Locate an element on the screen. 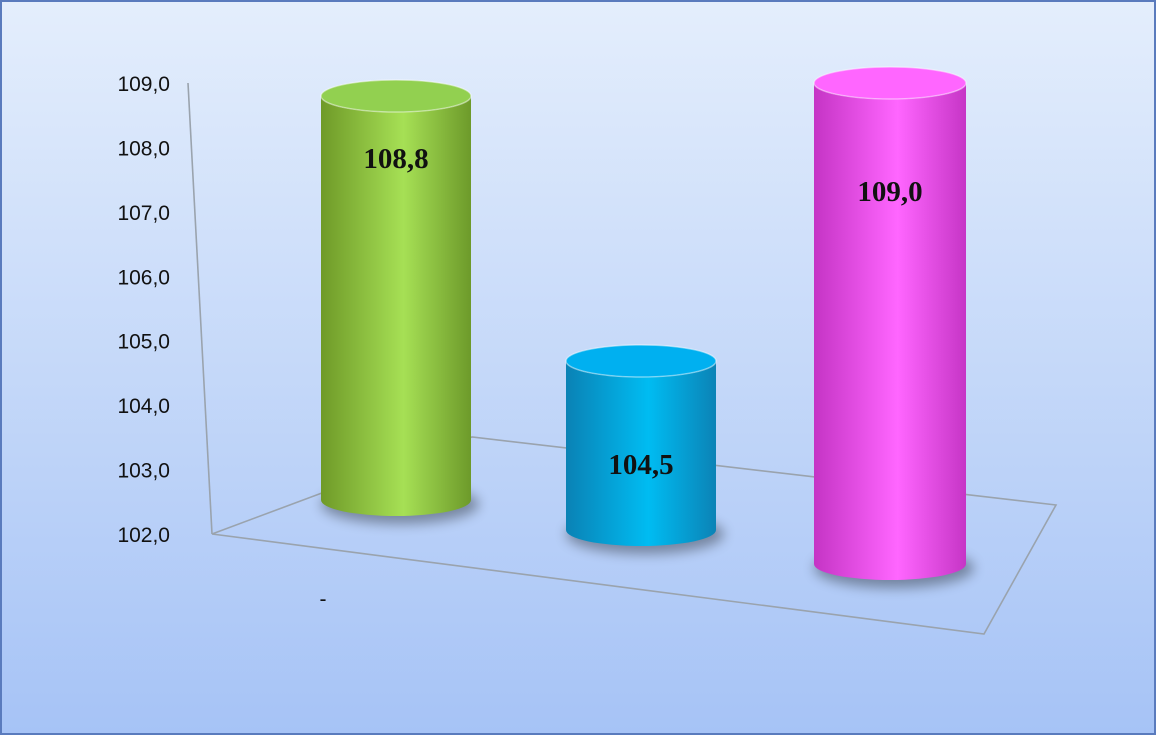 The width and height of the screenshot is (1156, 735). y-tick-label: 105,0 is located at coordinates (143, 342).